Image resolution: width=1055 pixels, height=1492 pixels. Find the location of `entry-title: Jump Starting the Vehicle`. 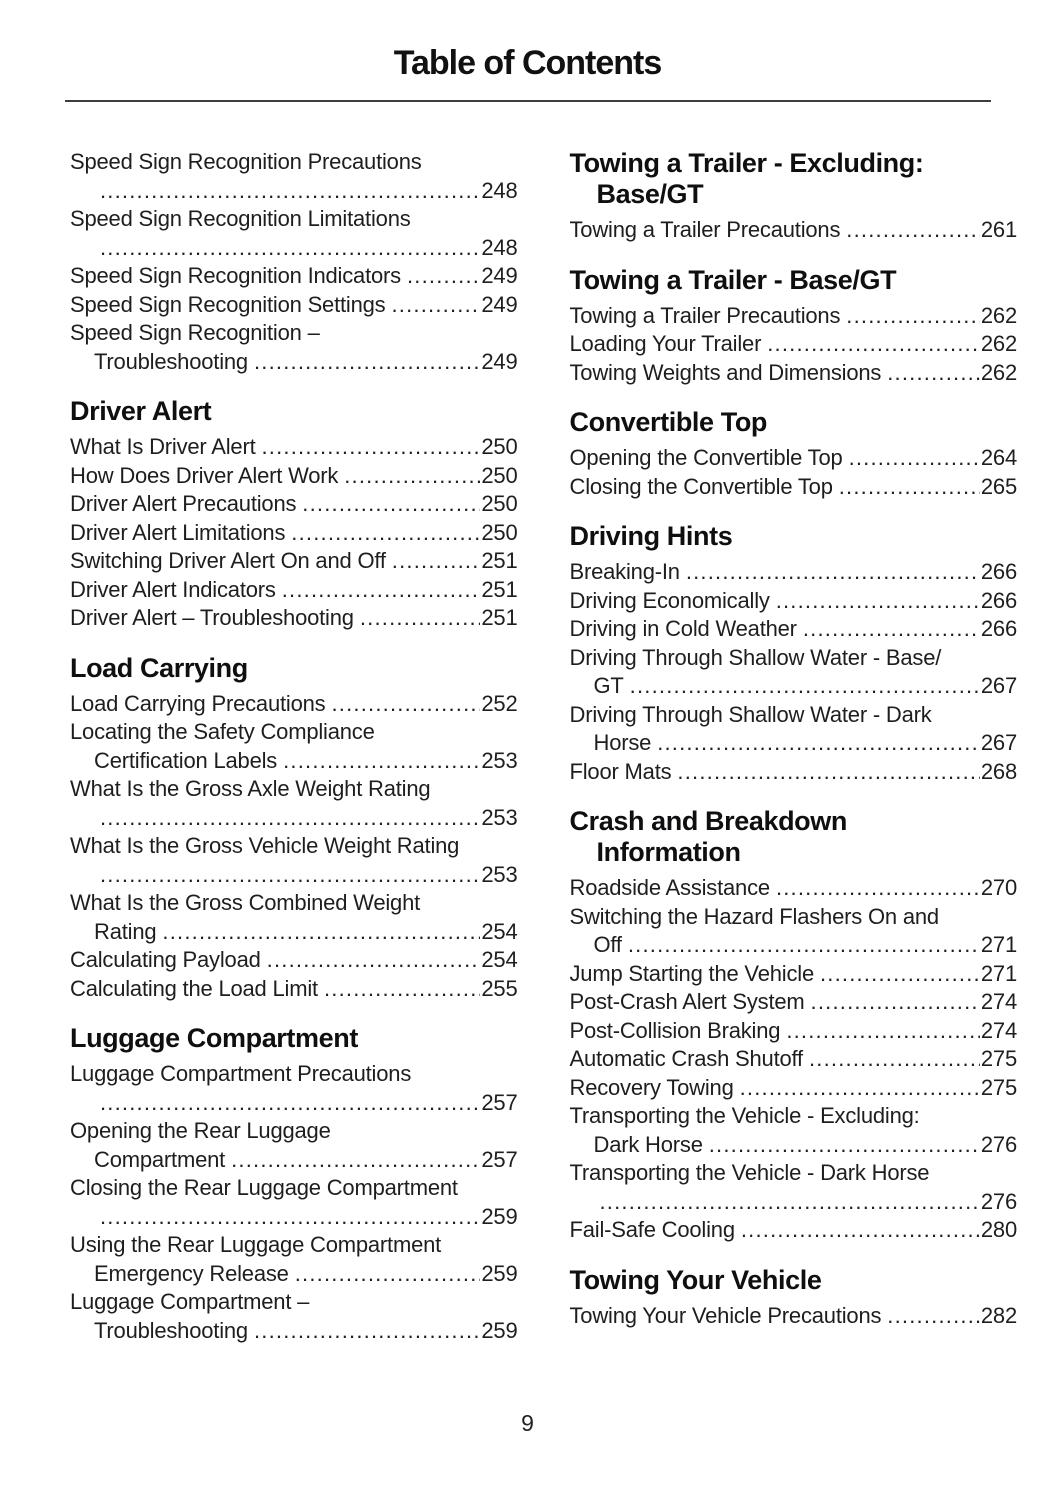

entry-title: Jump Starting the Vehicle is located at coordinates (692, 973).